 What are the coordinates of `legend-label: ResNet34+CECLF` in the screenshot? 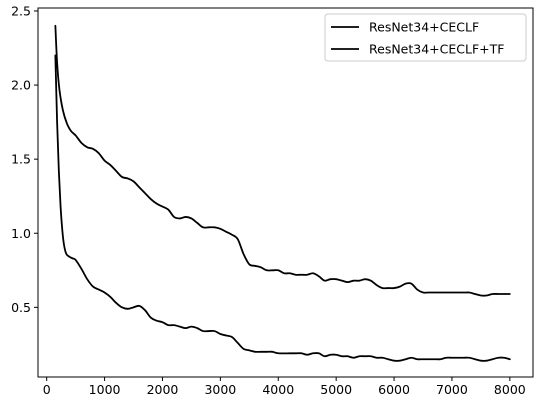 It's located at (424, 27).